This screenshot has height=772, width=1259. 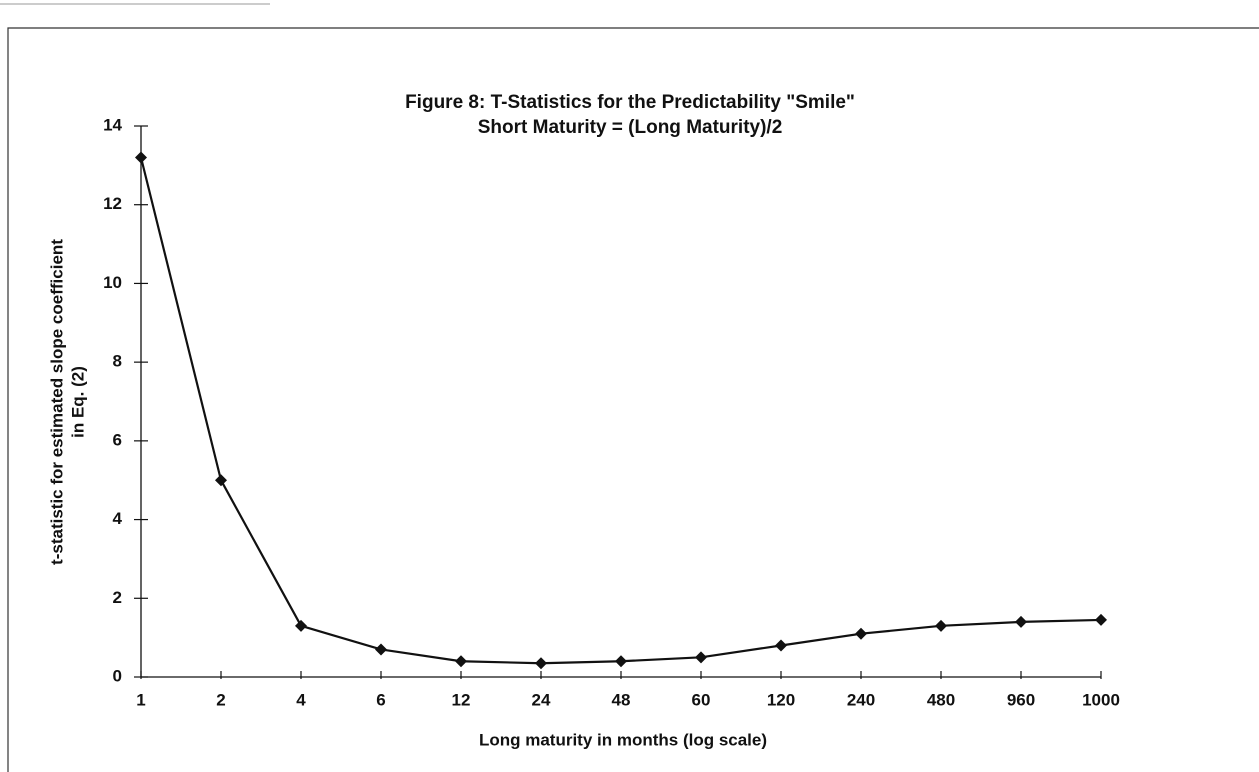 What do you see at coordinates (781, 699) in the screenshot?
I see `x-tick-label: 120` at bounding box center [781, 699].